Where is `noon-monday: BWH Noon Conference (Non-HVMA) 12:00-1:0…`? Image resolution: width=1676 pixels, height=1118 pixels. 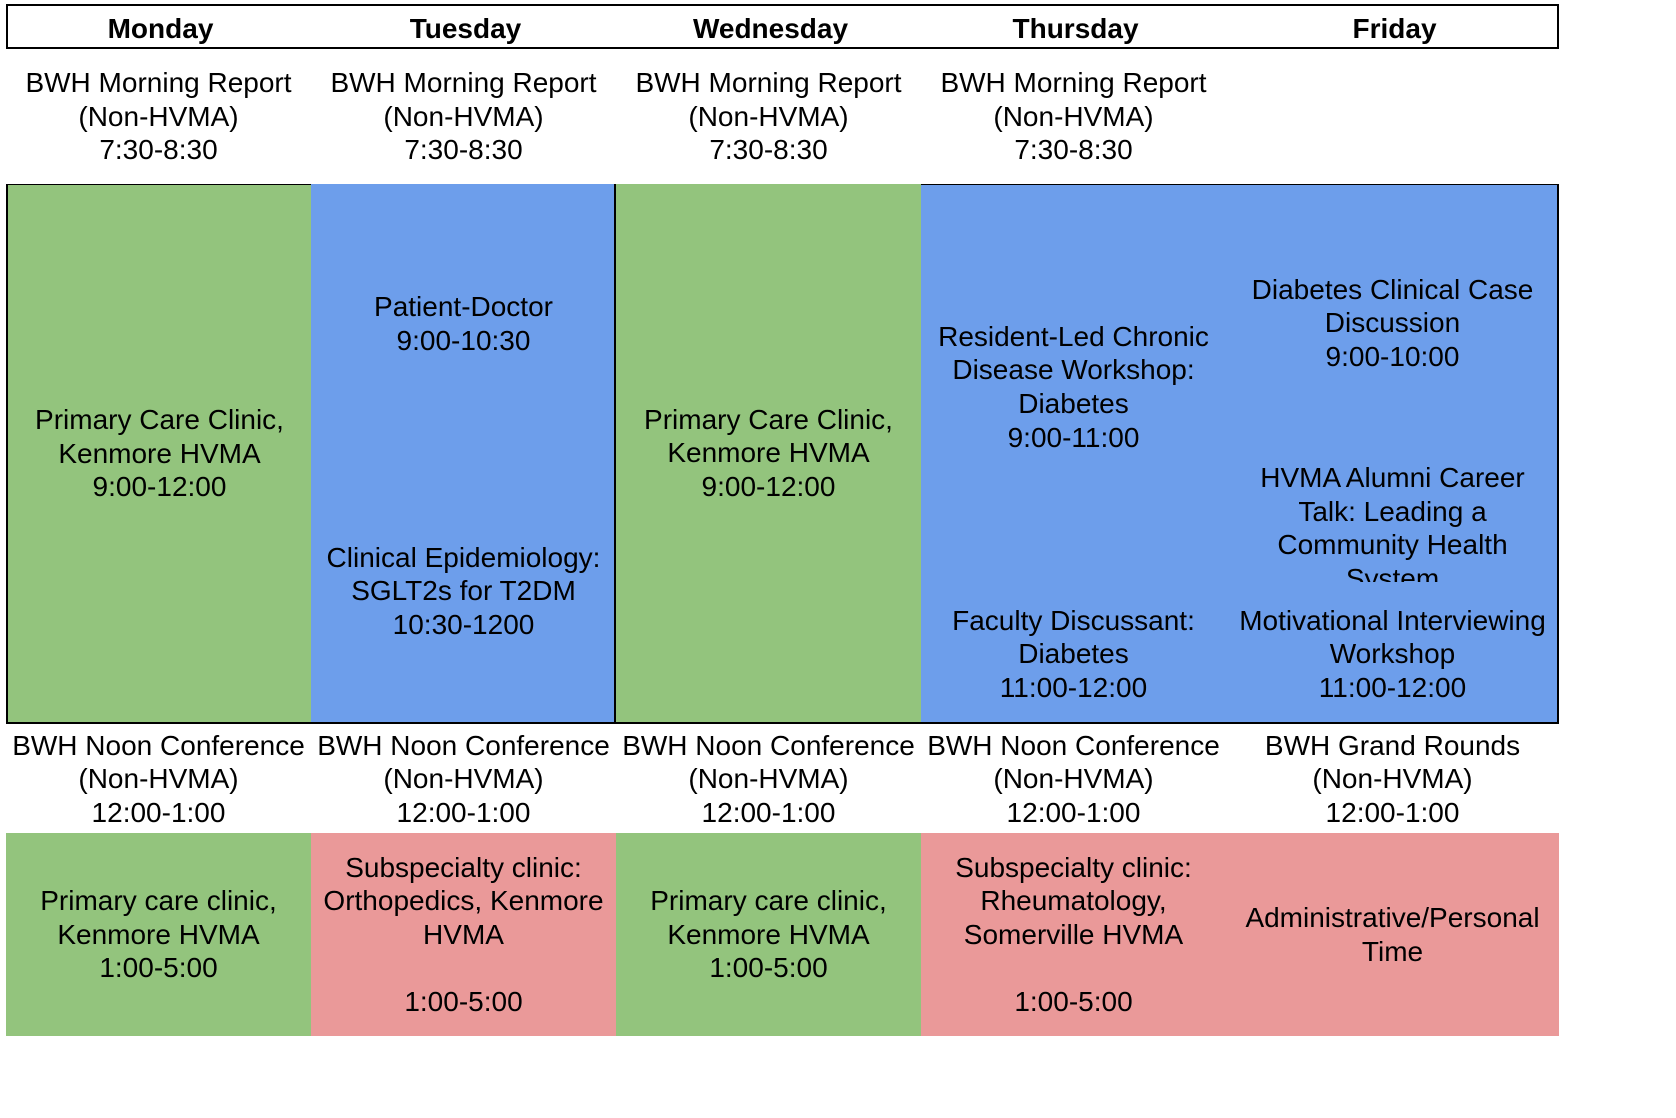
noon-monday: BWH Noon Conference (Non-HVMA) 12:00-1:0… is located at coordinates (158, 779).